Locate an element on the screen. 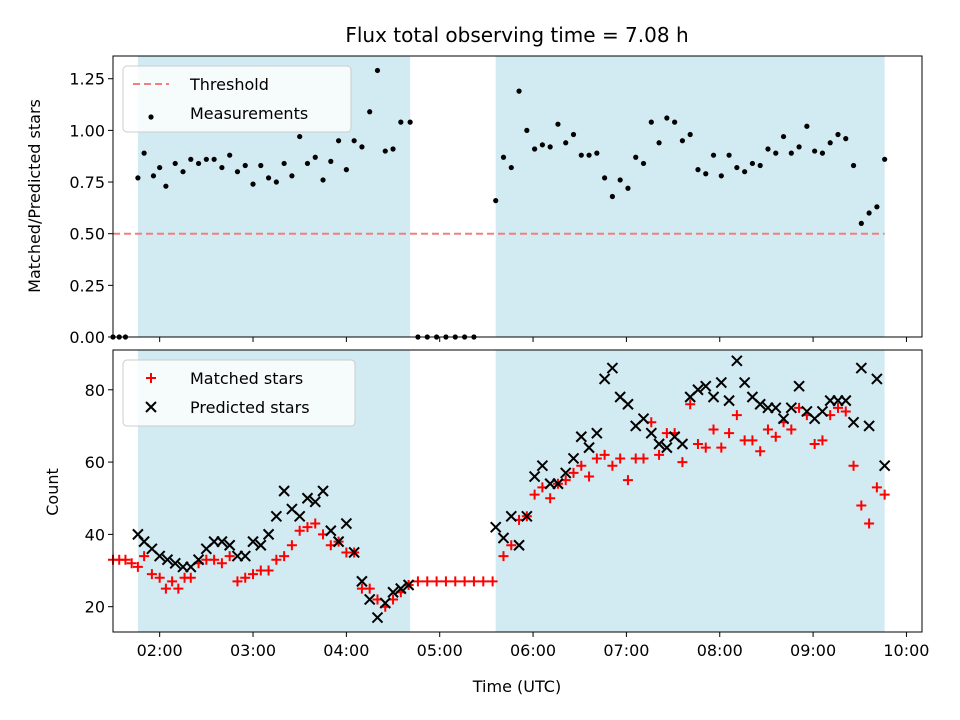 This screenshot has height=720, width=960. x-tick-label-6: 08:00 is located at coordinates (720, 650).